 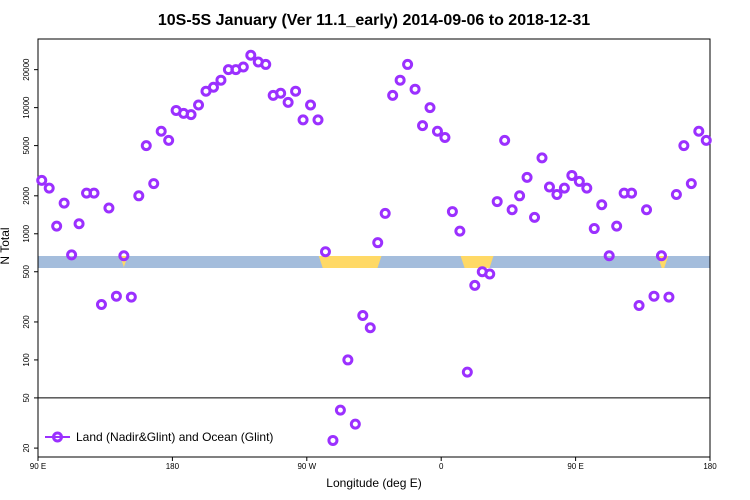 What do you see at coordinates (26, 397) in the screenshot?
I see `y-tick-label: 50` at bounding box center [26, 397].